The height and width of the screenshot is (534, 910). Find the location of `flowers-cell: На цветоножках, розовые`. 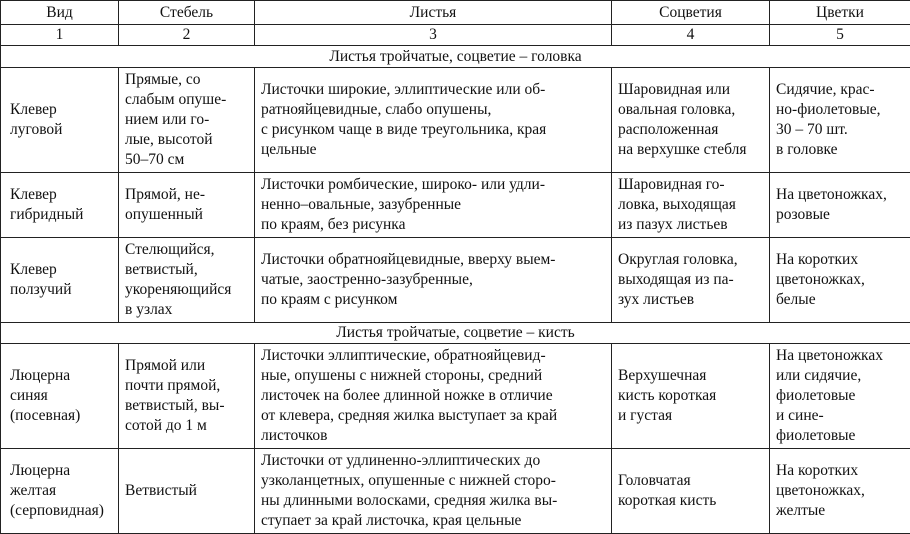

flowers-cell: На цветоножках, розовые is located at coordinates (840, 205).